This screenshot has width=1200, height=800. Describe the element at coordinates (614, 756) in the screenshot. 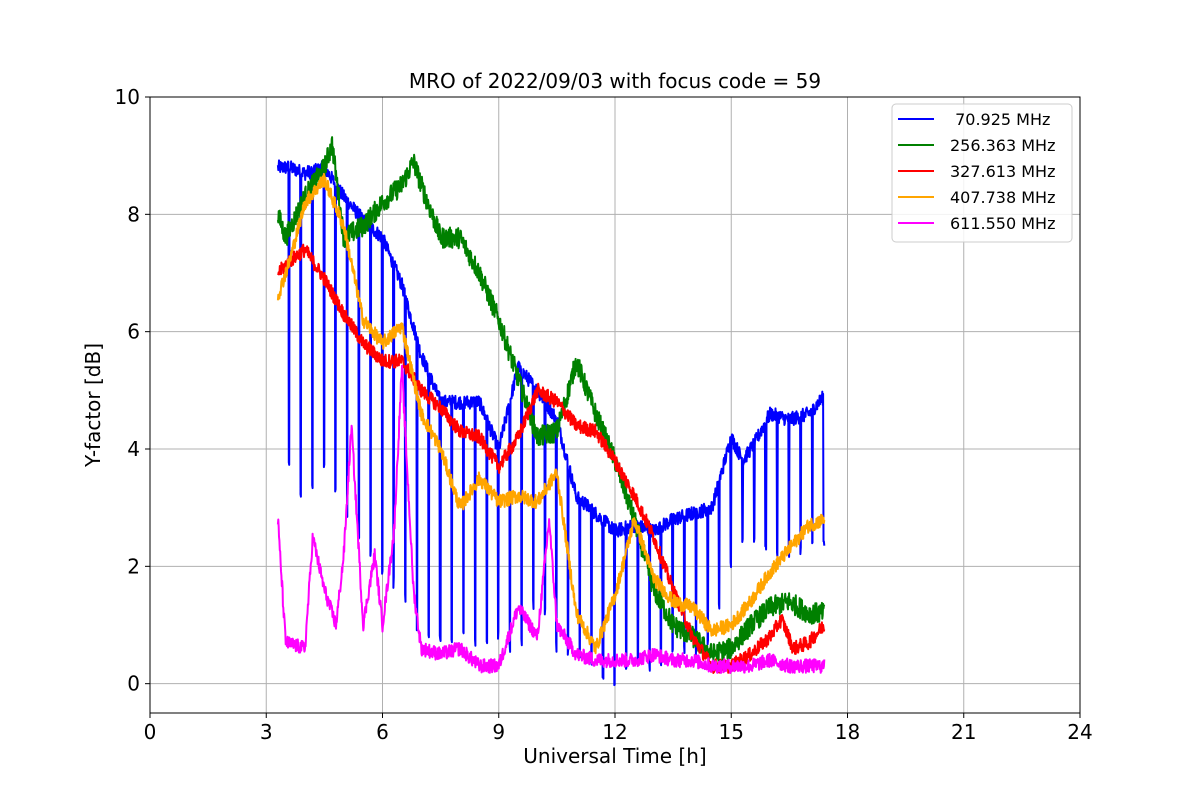

I see `x-axis-label: Universal Time [h]` at that location.